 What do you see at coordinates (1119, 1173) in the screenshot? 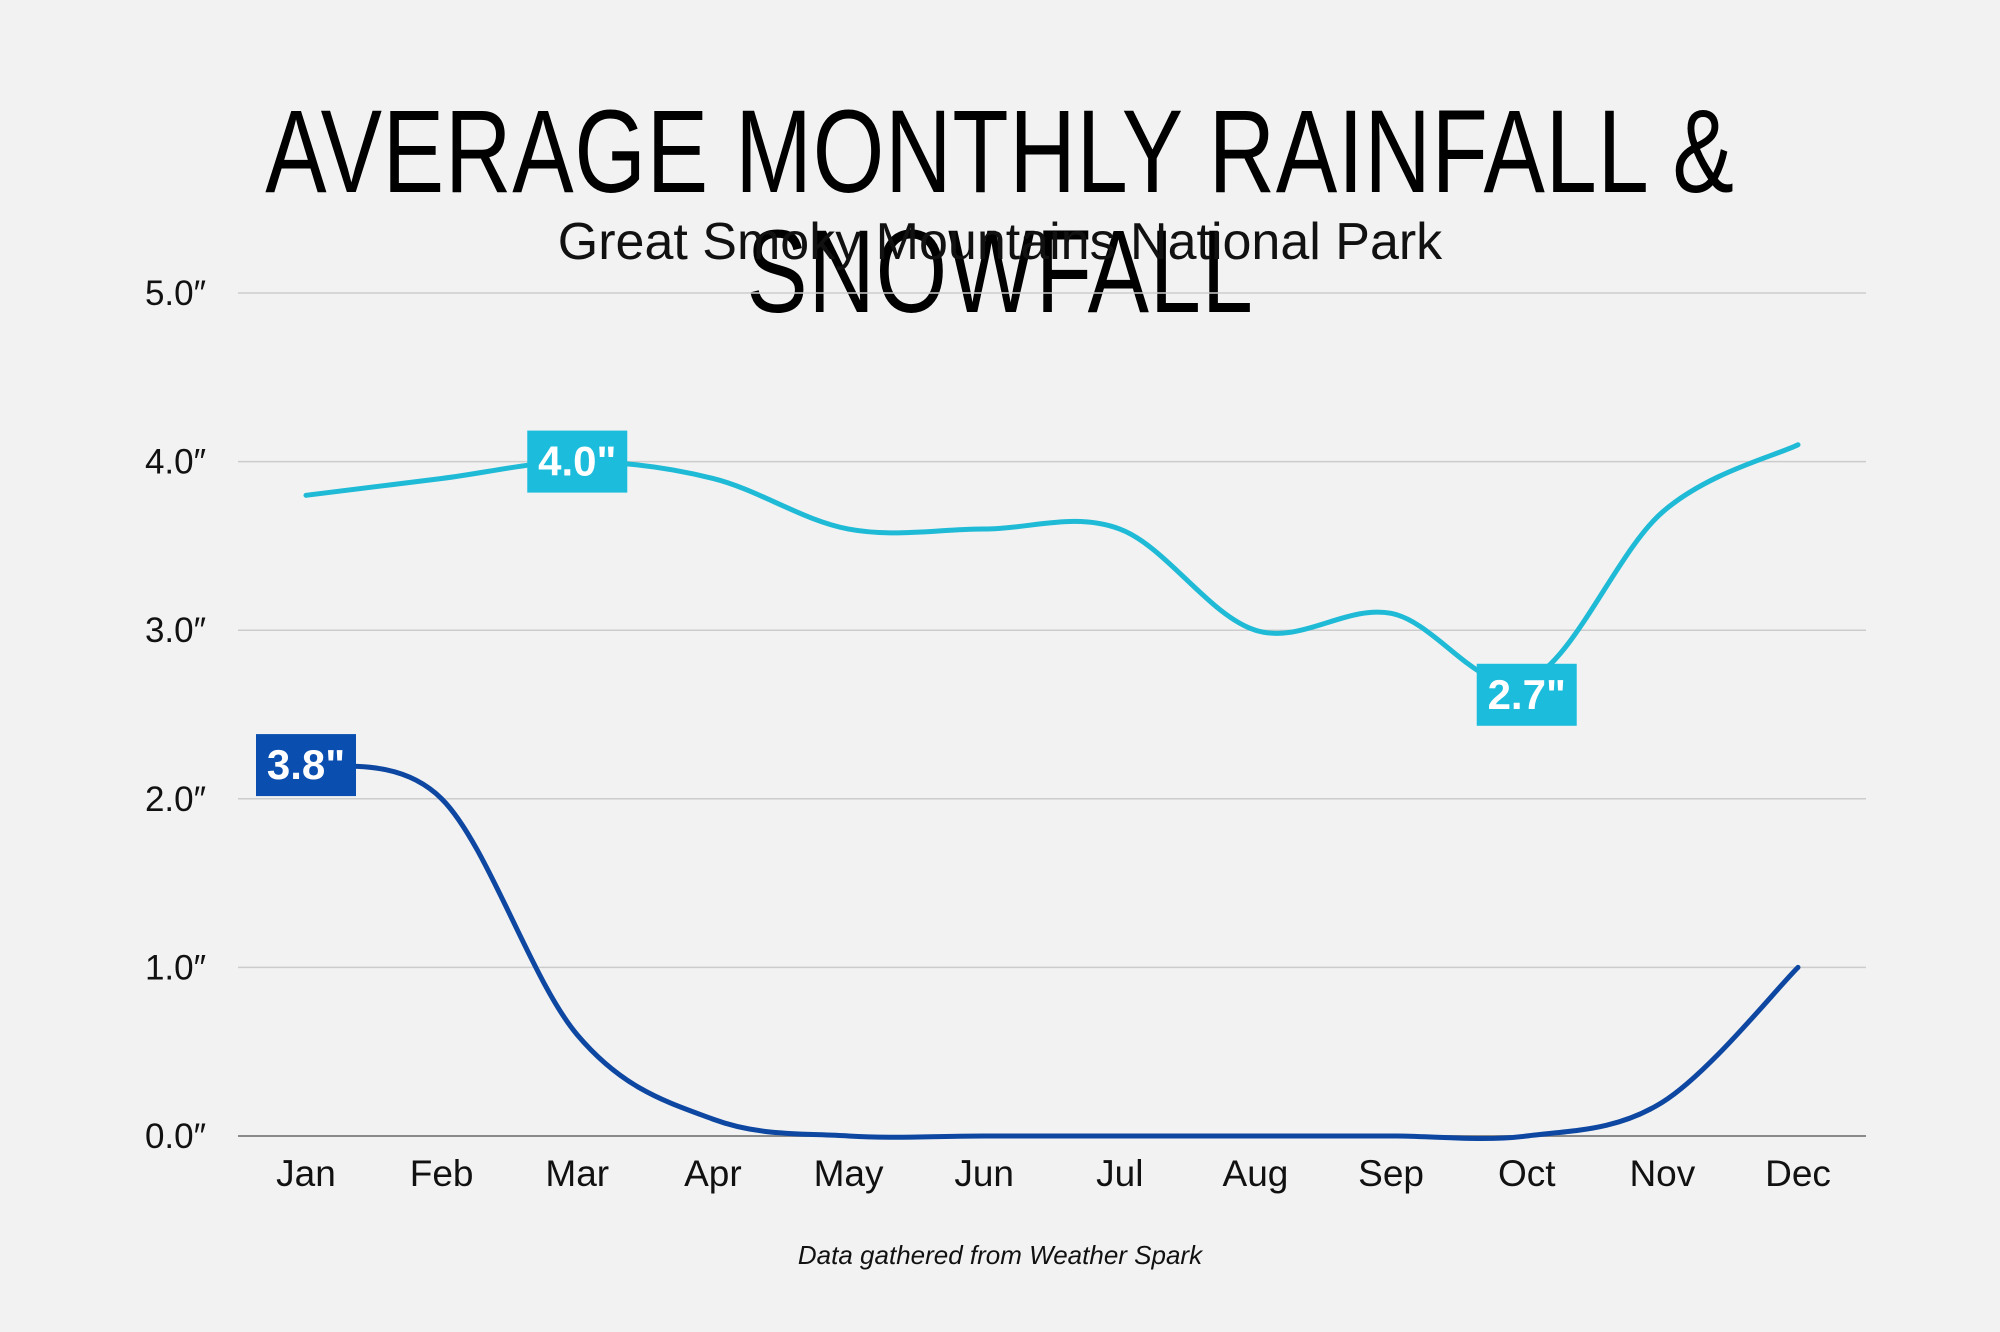
I see `x-tick-label: Jul` at bounding box center [1119, 1173].